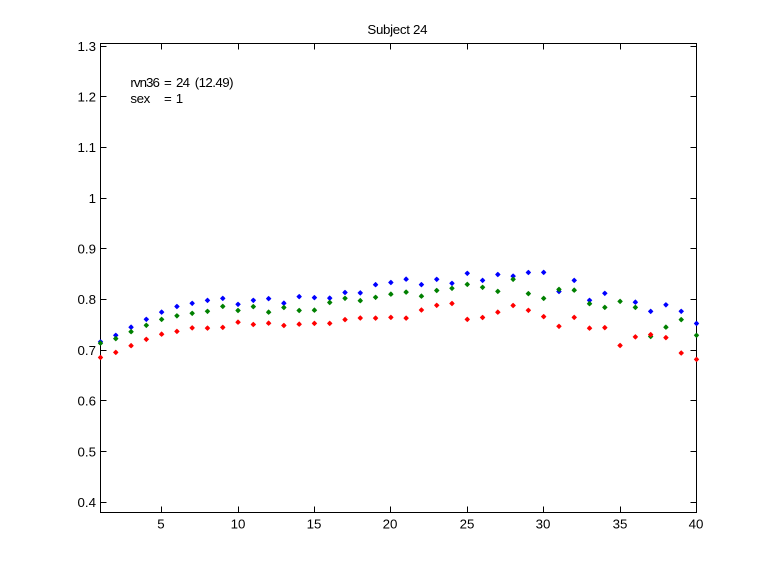 This screenshot has width=769, height=576. Describe the element at coordinates (397, 29) in the screenshot. I see `svg-text: Subject 24` at that location.